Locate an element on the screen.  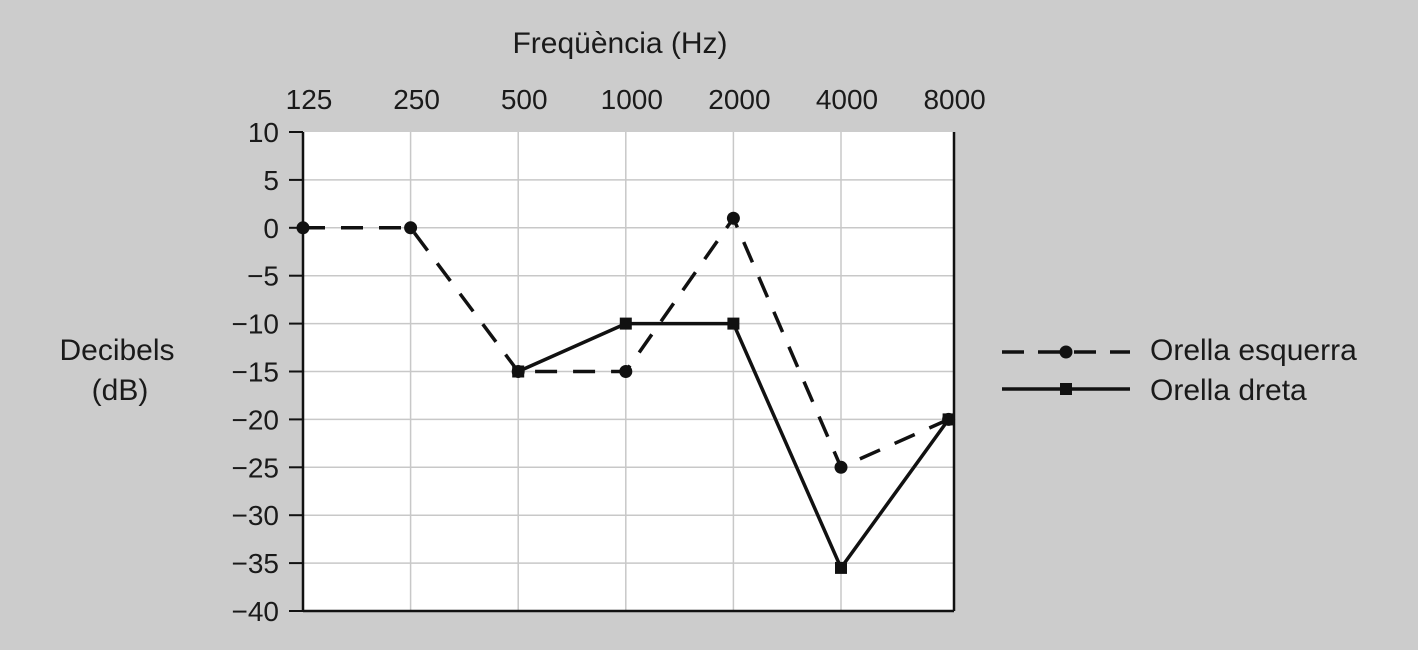
x-tick-label: 125 is located at coordinates (309, 99).